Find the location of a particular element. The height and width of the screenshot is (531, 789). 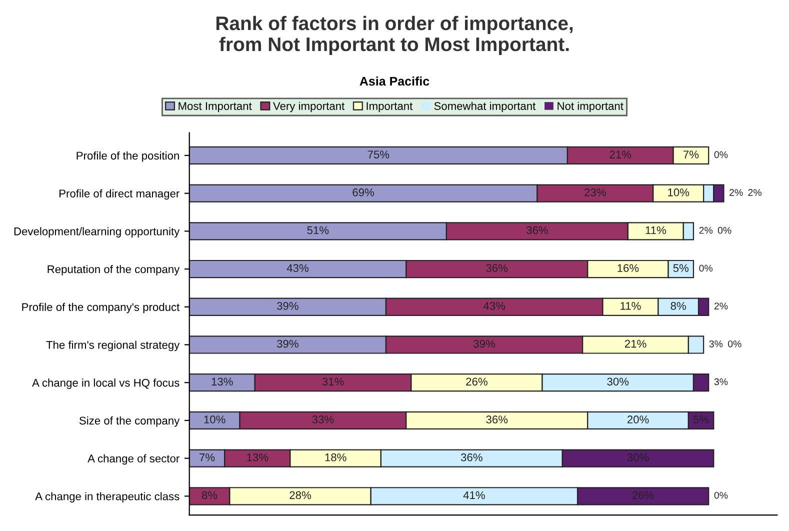

data-label: 20% is located at coordinates (638, 420).